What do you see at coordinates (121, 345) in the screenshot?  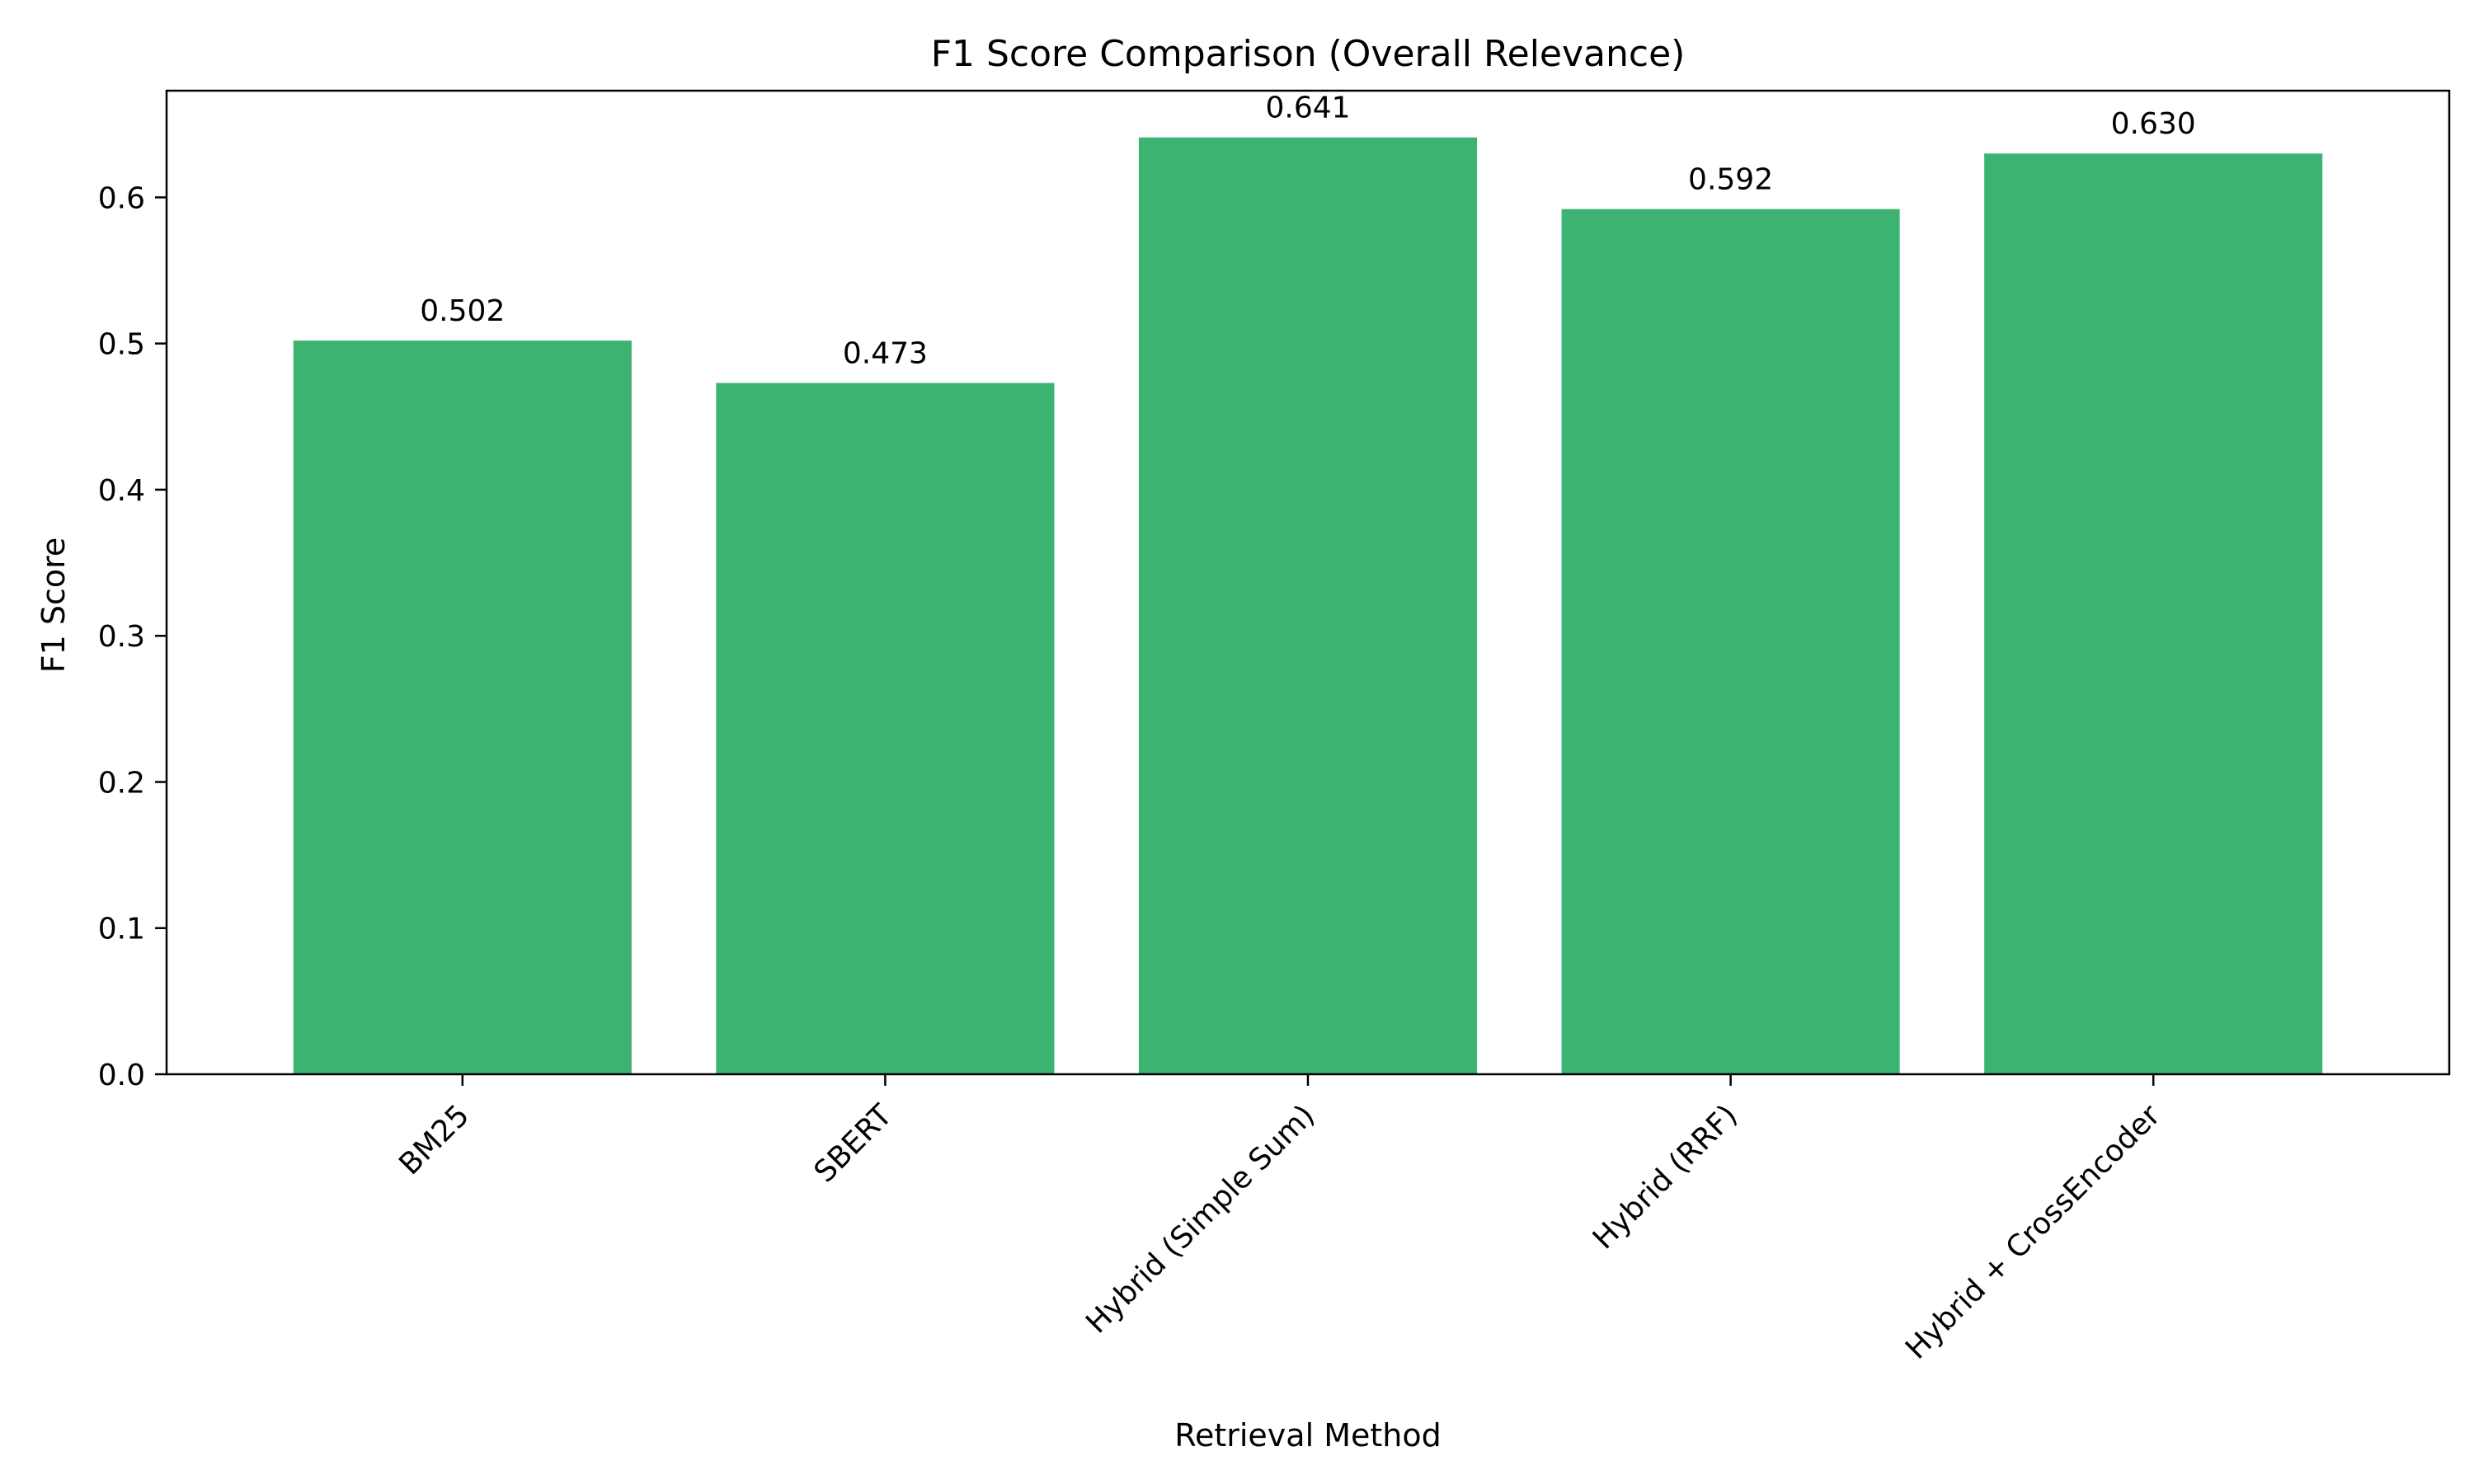 I see `y-tick-label-5: 0.5` at bounding box center [121, 345].